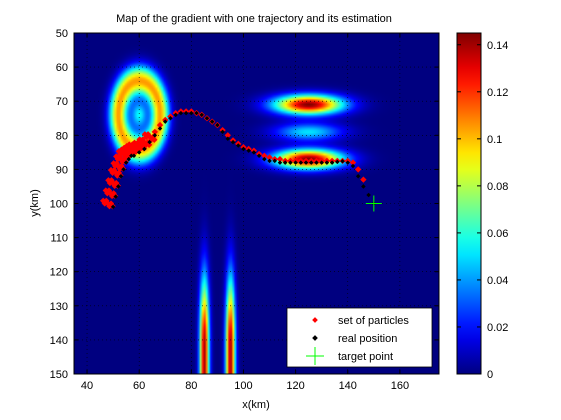  Describe the element at coordinates (59, 341) in the screenshot. I see `y-tick-label: 140` at that location.